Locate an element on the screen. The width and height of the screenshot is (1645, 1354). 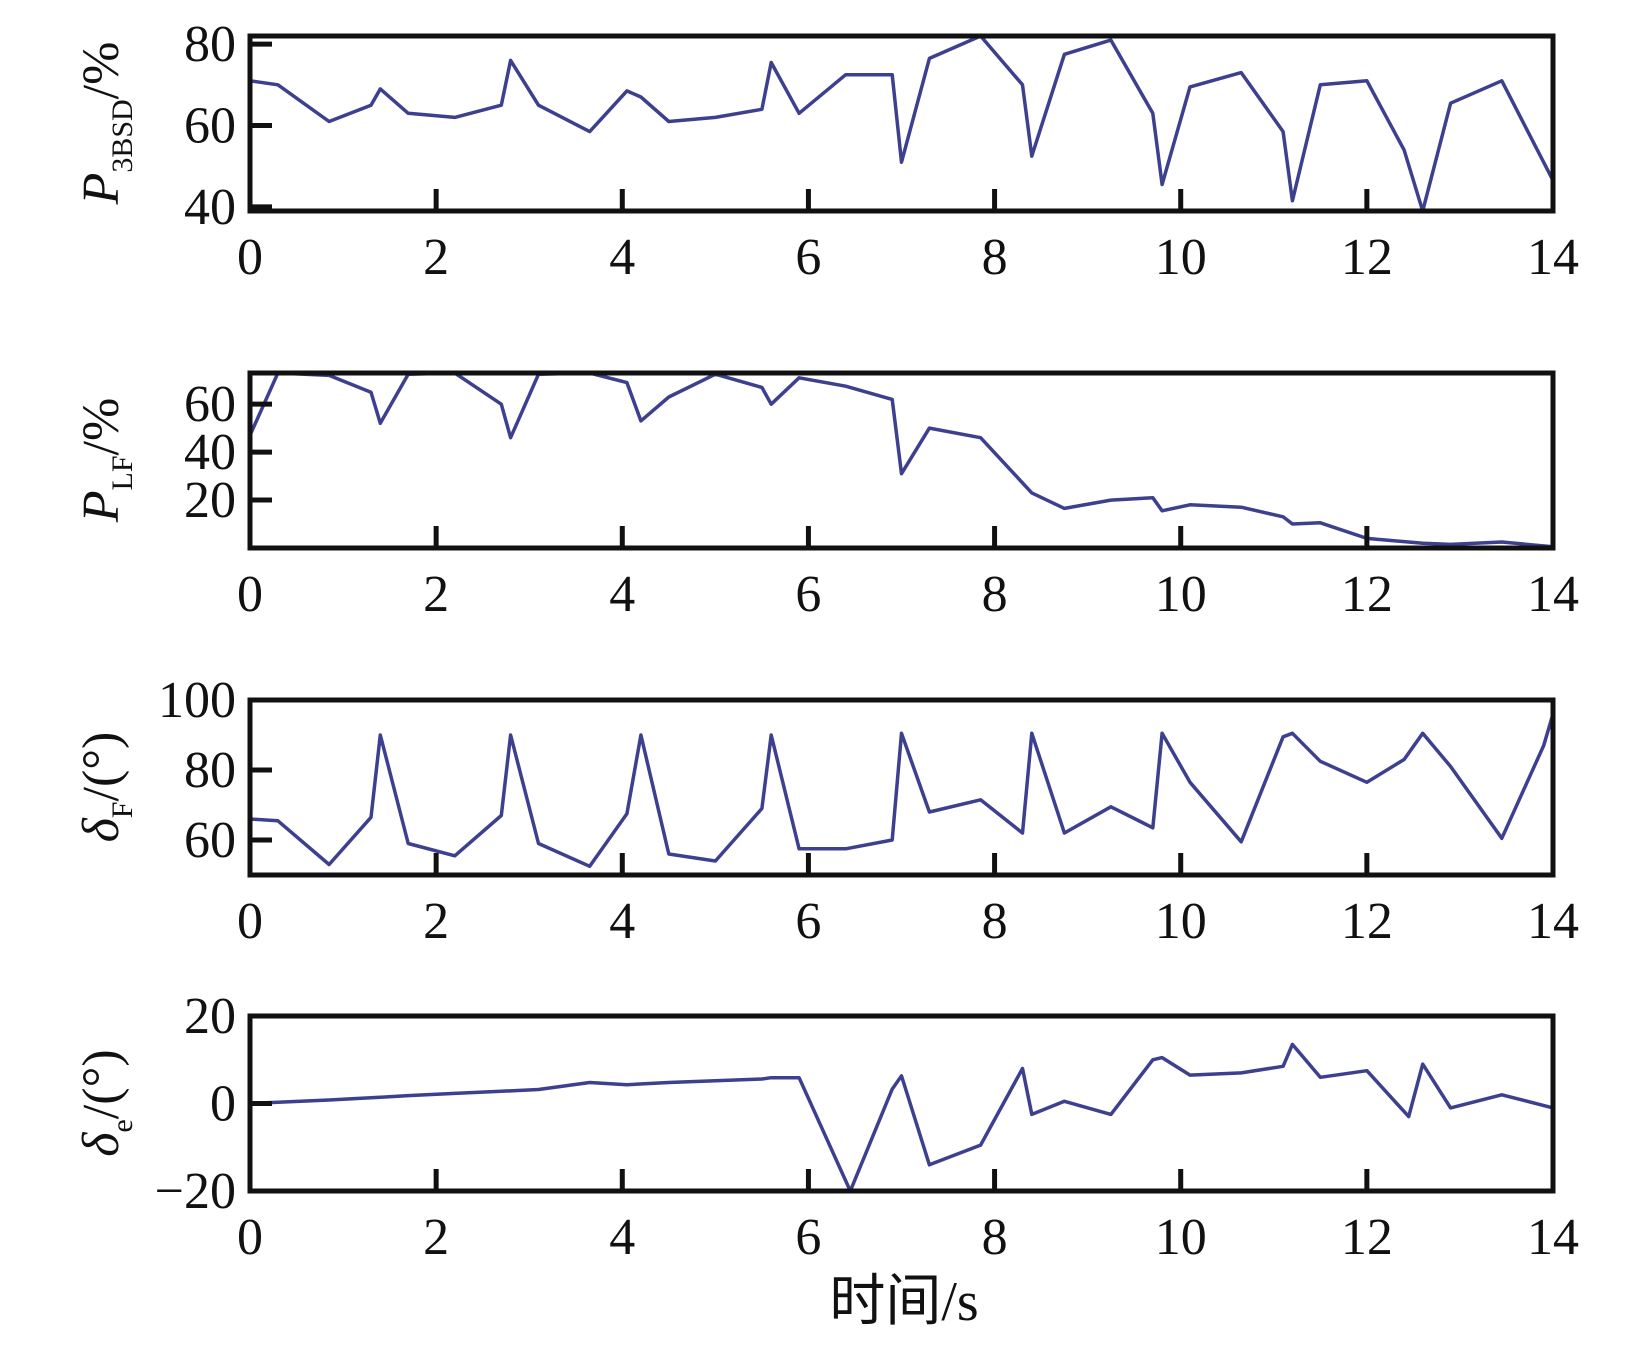
y-tick-label: −20 is located at coordinates (195, 1191).